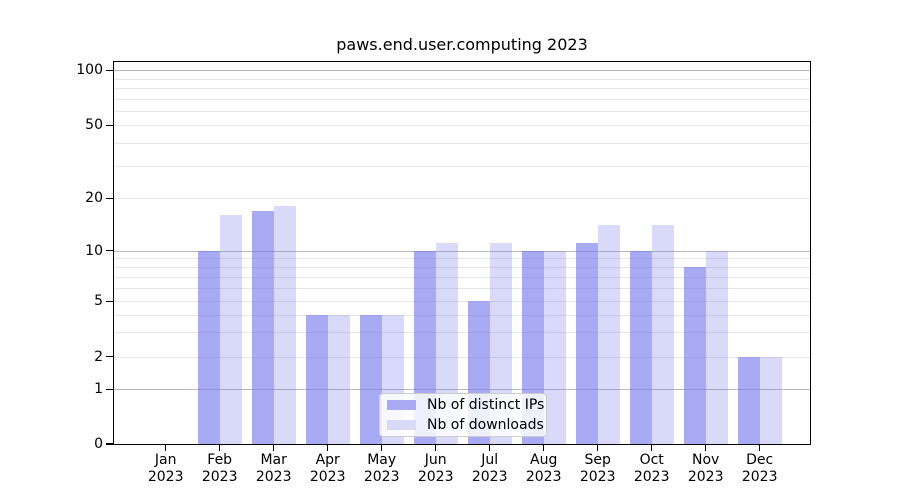 This screenshot has height=500, width=900. Describe the element at coordinates (273, 468) in the screenshot. I see `x-tick-label: Mar 2023` at that location.